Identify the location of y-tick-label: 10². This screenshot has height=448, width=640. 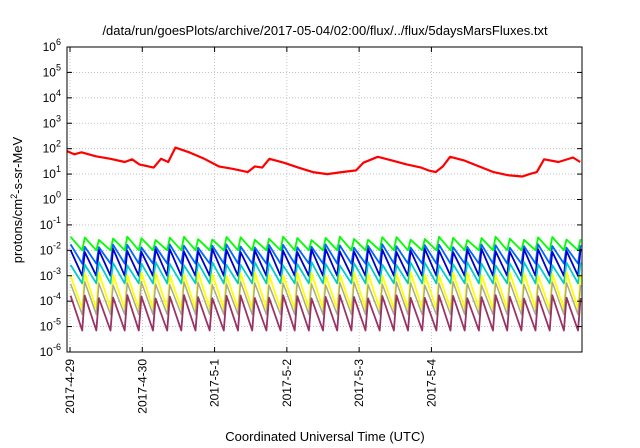
(52, 147).